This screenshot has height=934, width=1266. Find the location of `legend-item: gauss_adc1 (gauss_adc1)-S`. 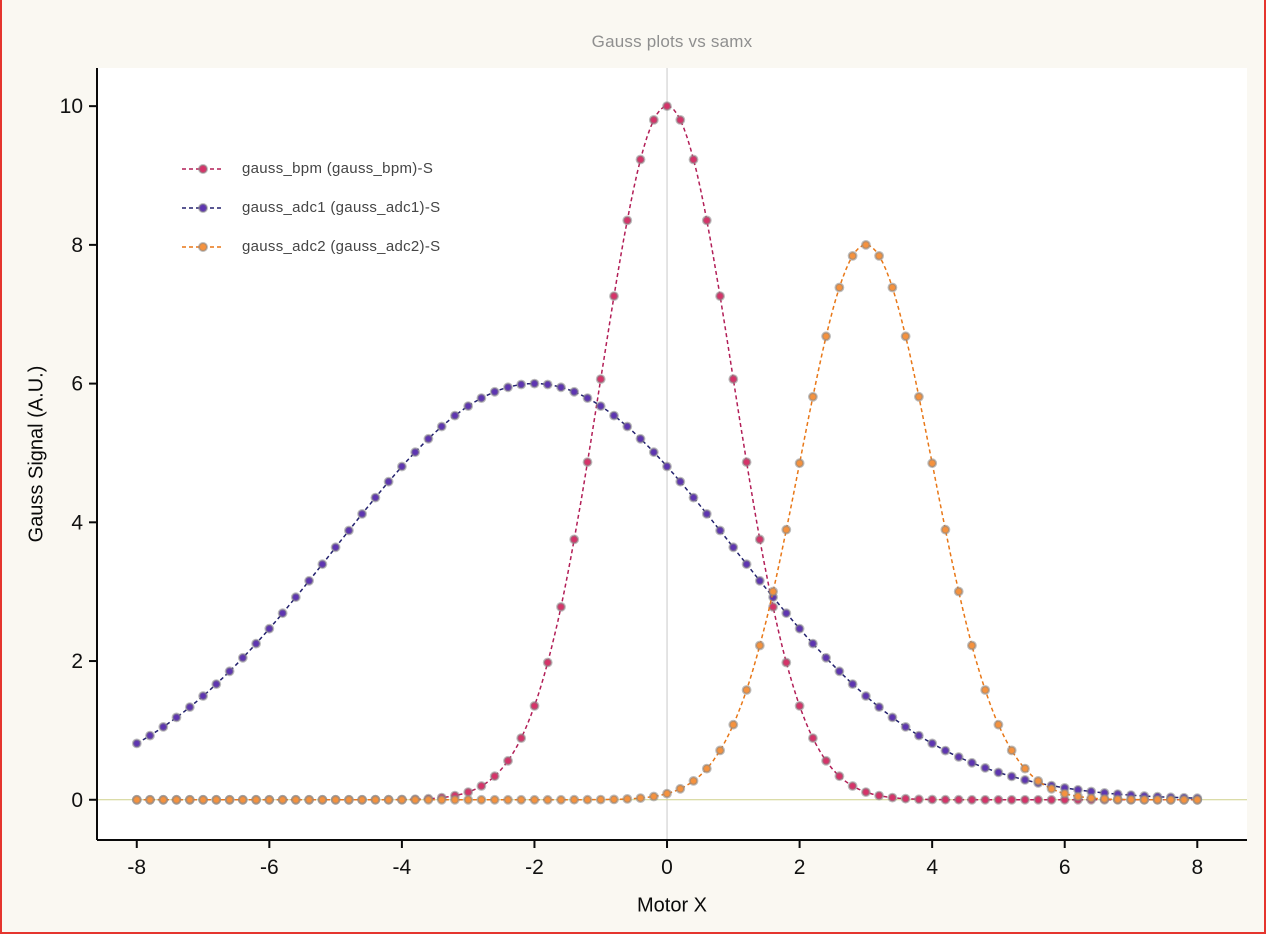

legend-item: gauss_adc1 (gauss_adc1)-S is located at coordinates (310, 207).